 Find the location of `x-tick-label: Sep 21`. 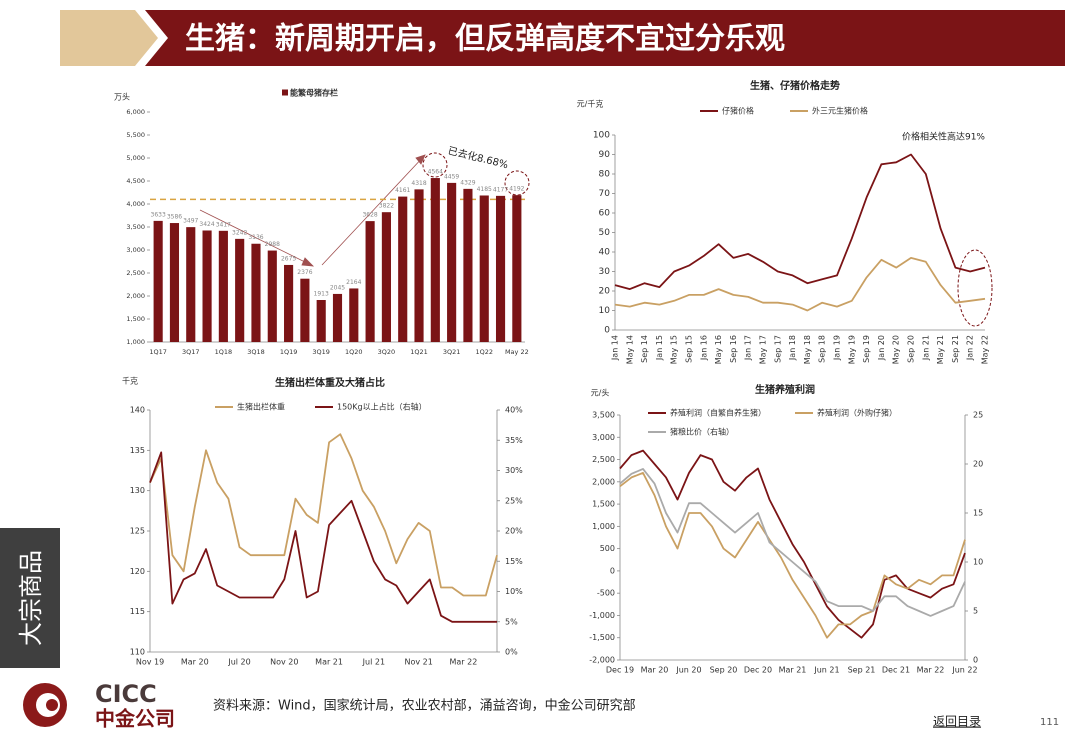

x-tick-label: Sep 21 is located at coordinates (862, 670).